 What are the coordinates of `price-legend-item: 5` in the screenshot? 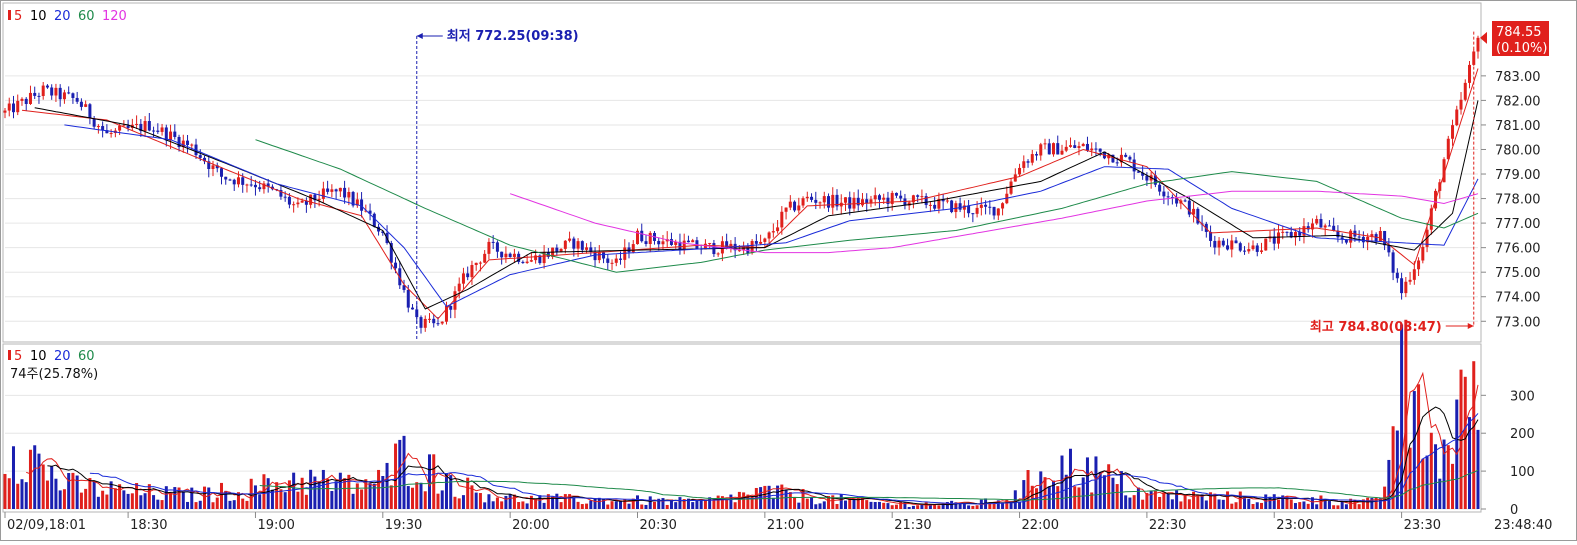 It's located at (18, 16).